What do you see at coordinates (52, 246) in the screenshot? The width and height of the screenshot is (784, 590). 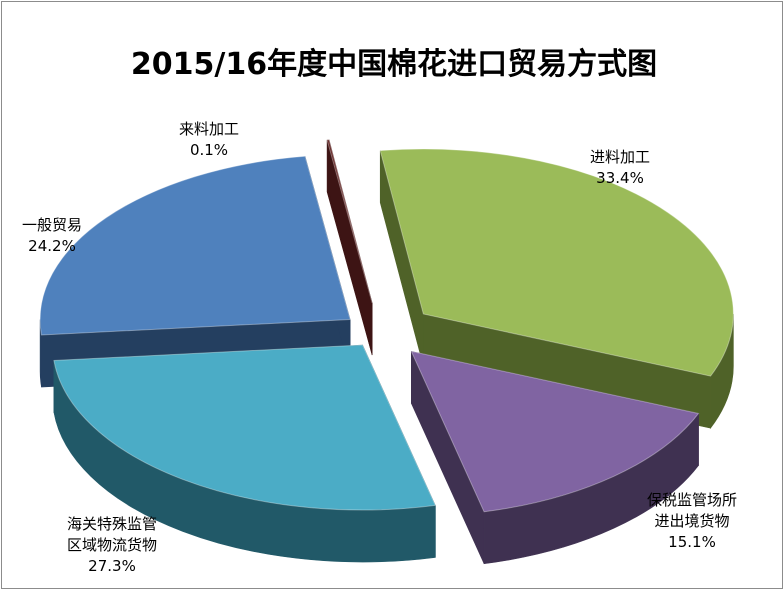 I see `slice-value-label: 24.2%` at bounding box center [52, 246].